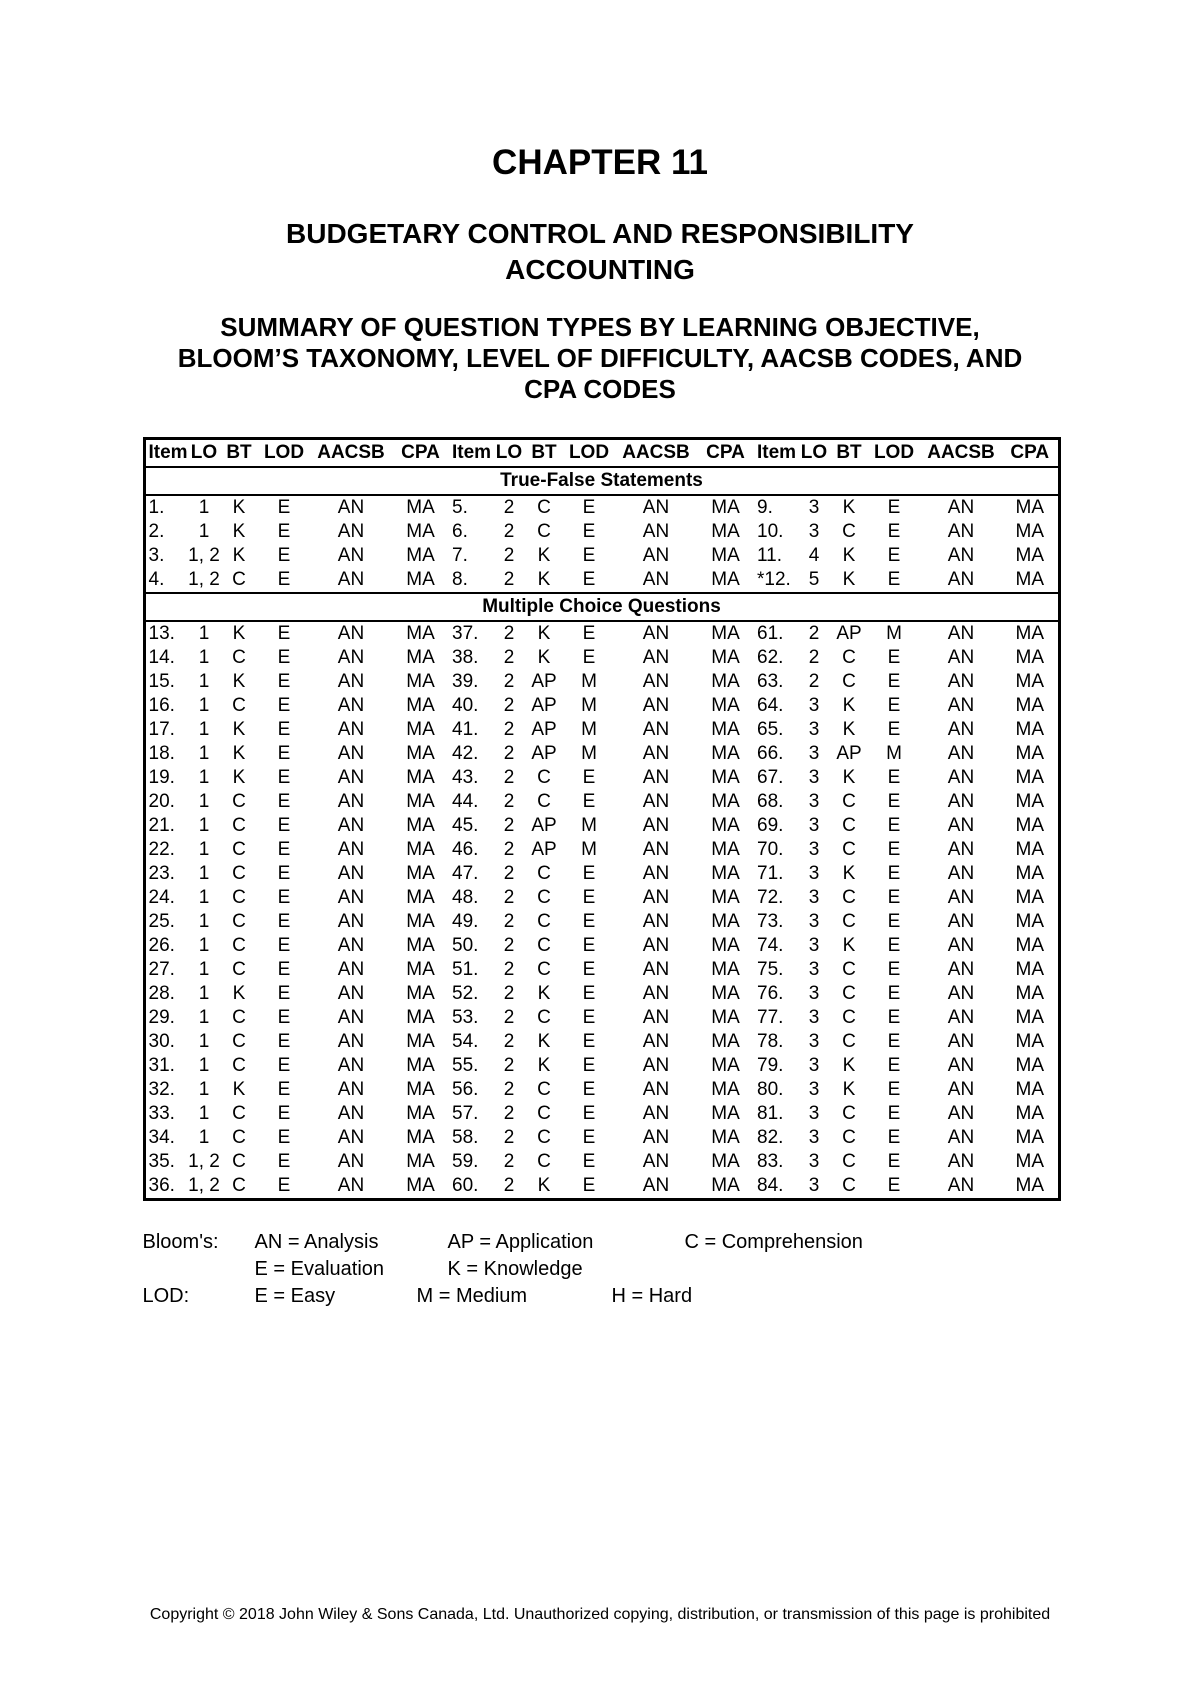 The image size is (1200, 1696). What do you see at coordinates (601, 507) in the screenshot?
I see `table-row: 1. 1 K E AN MA 5. 2 C E AN MA 9. 3 K E AN MA` at bounding box center [601, 507].